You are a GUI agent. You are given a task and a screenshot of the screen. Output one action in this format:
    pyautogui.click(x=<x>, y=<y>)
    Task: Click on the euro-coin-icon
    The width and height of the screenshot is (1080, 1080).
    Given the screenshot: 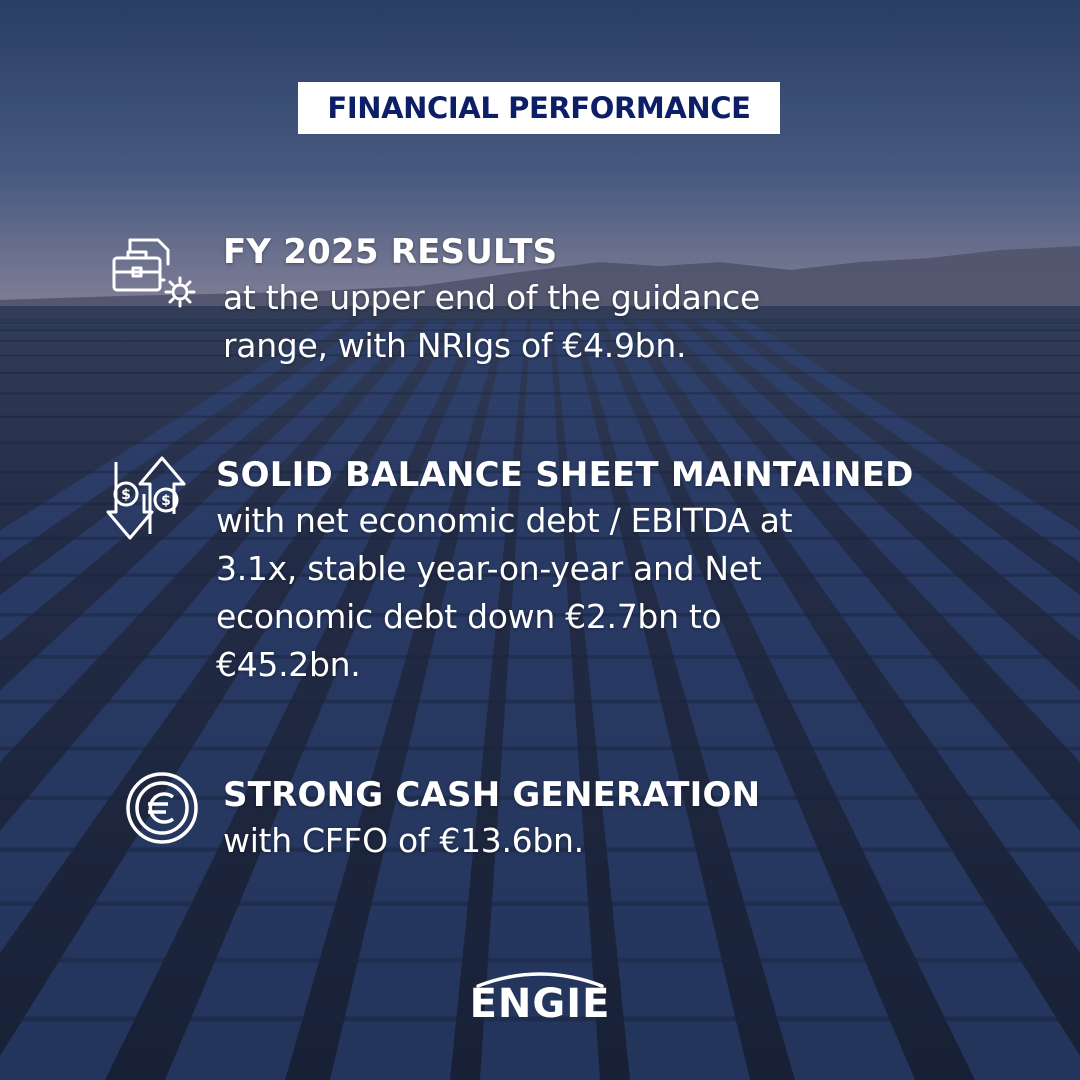 What is the action you would take?
    pyautogui.click(x=162, y=808)
    